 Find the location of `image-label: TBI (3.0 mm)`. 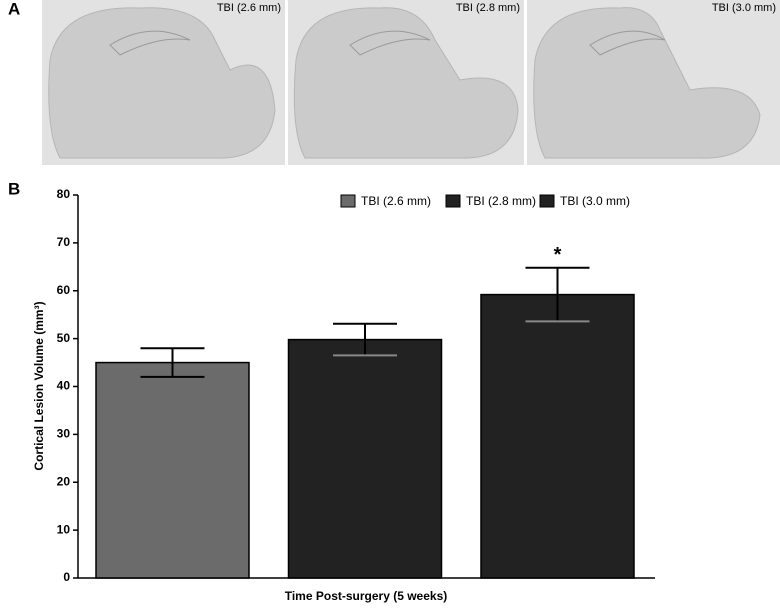

image-label: TBI (3.0 mm) is located at coordinates (744, 8).